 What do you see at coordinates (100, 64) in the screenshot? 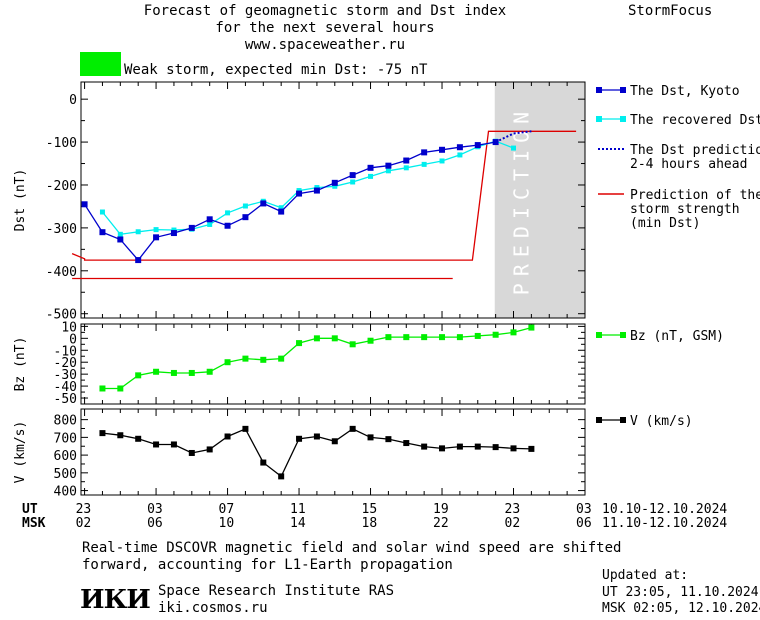
I see `storm-status-swatch` at bounding box center [100, 64].